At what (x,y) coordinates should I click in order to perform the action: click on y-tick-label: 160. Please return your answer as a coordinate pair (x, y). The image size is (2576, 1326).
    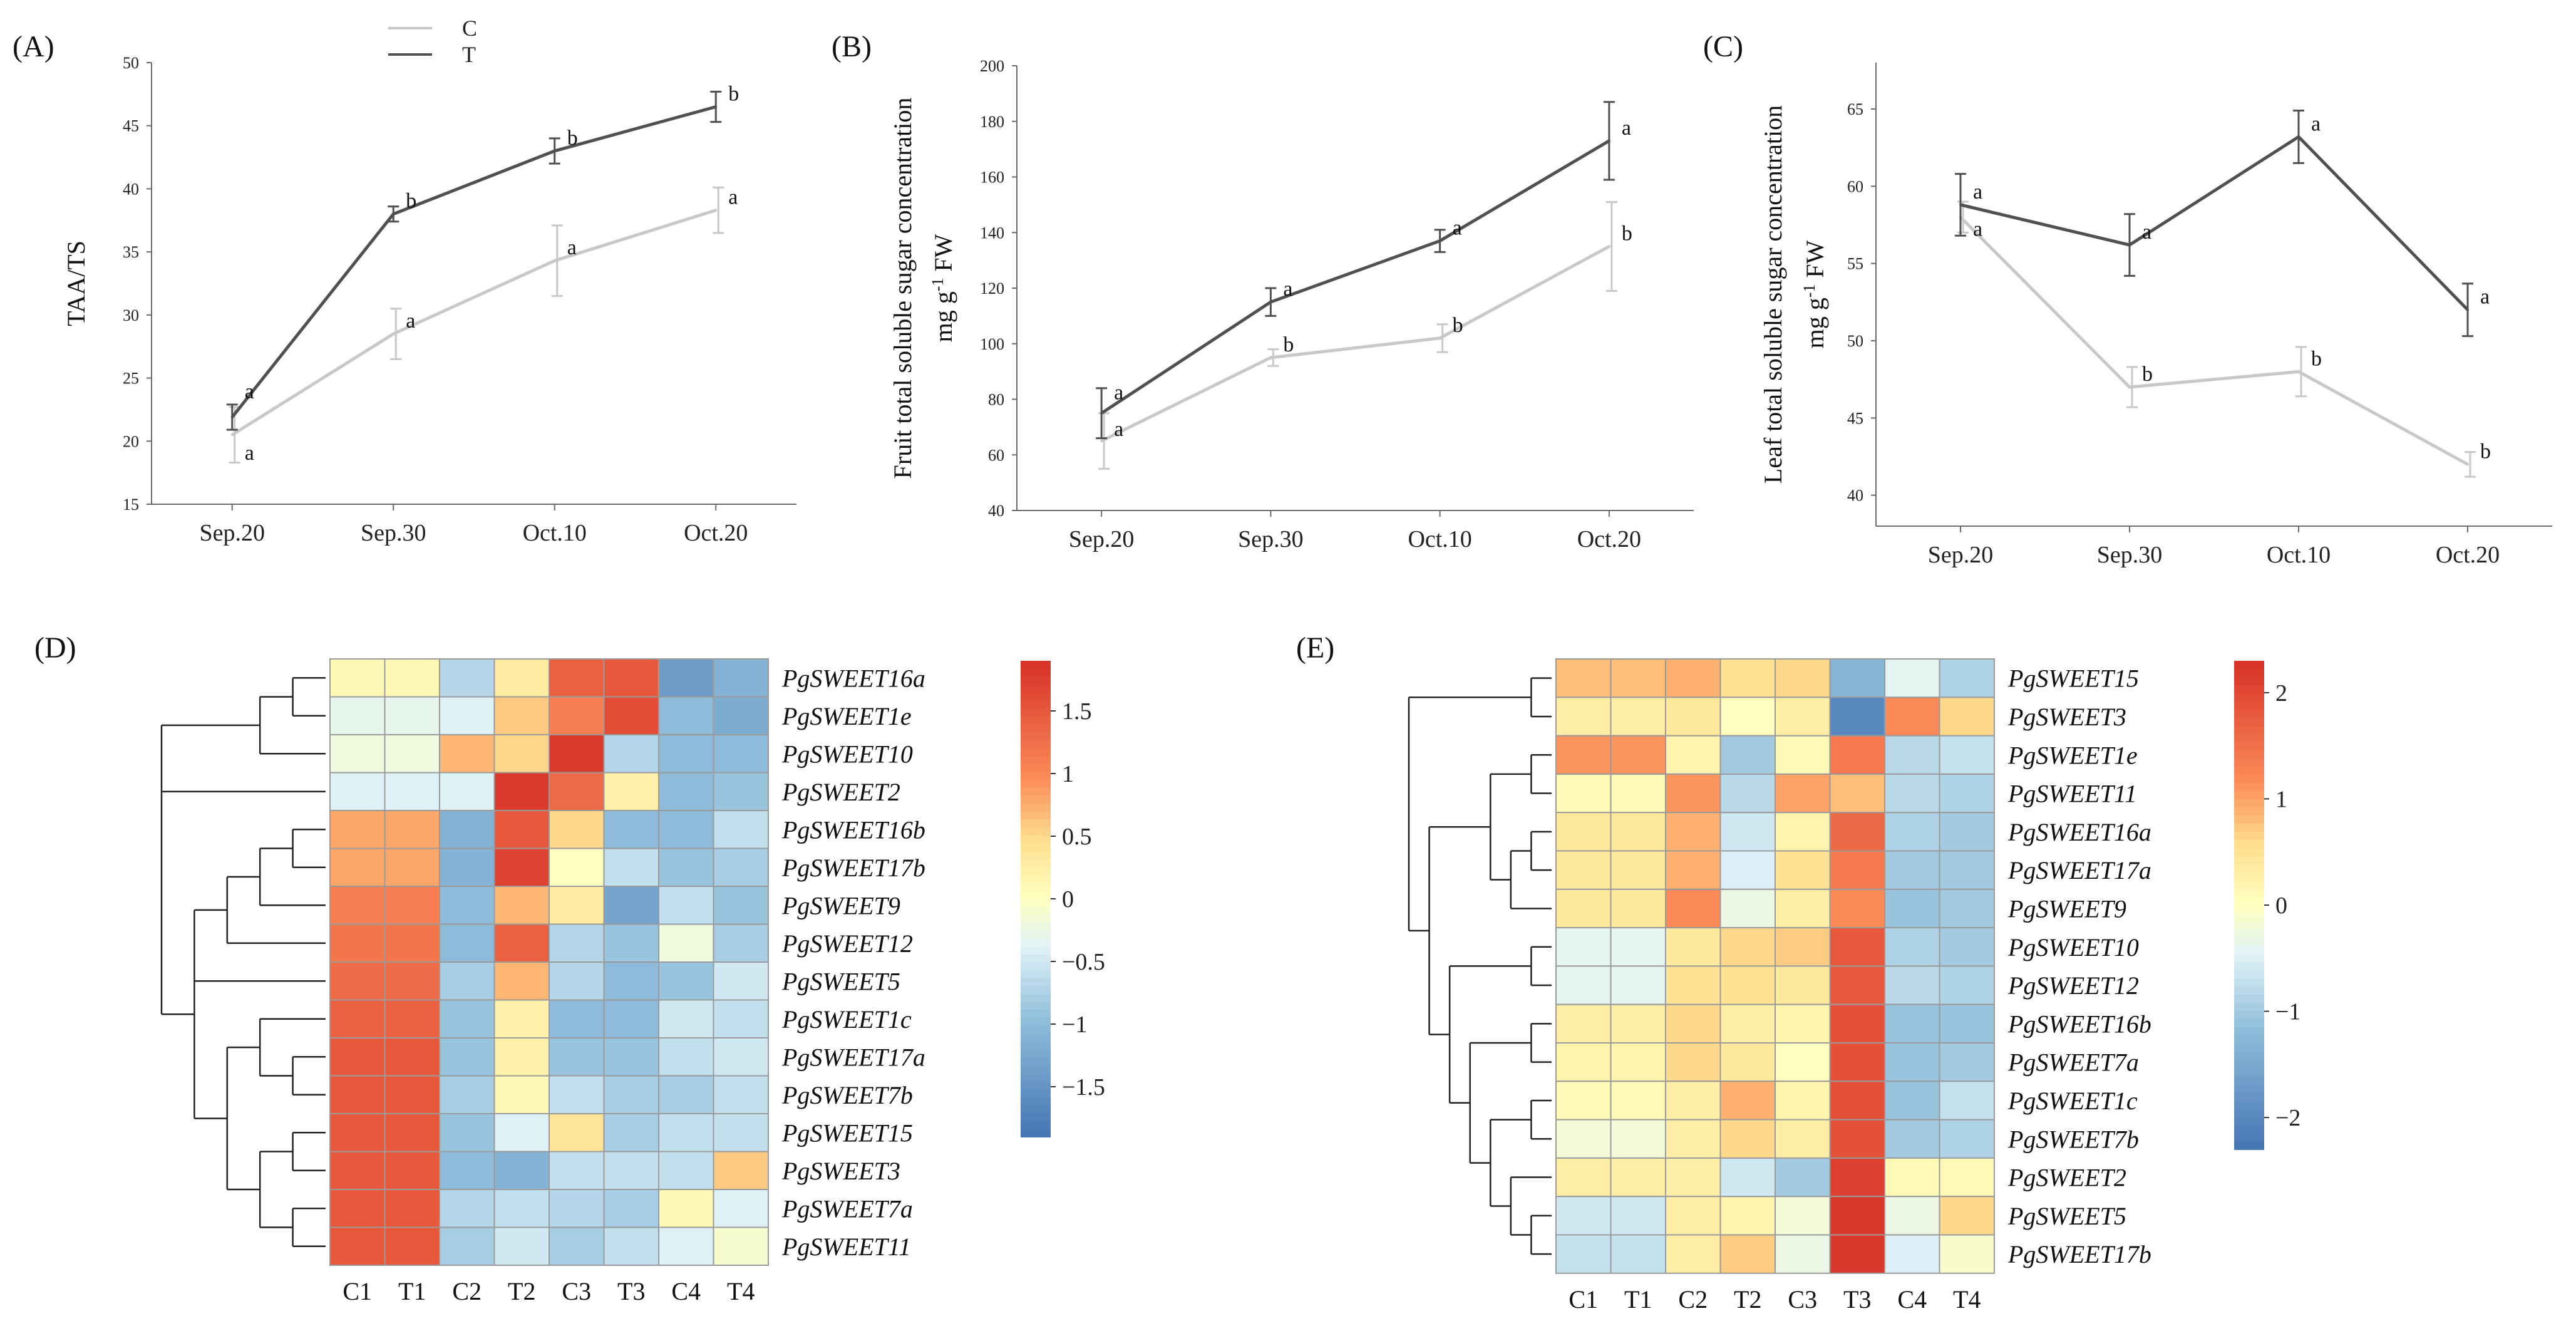
    Looking at the image, I should click on (992, 177).